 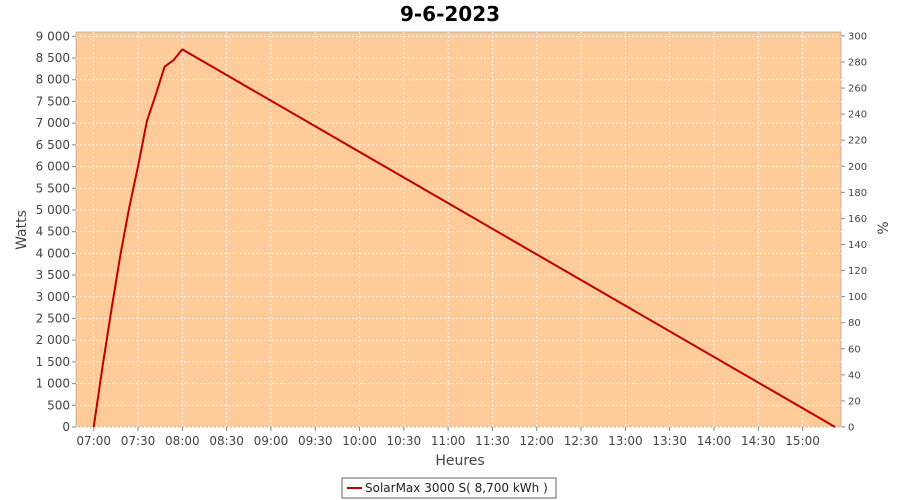 I want to click on x-tick-label: 07:30, so click(x=138, y=441).